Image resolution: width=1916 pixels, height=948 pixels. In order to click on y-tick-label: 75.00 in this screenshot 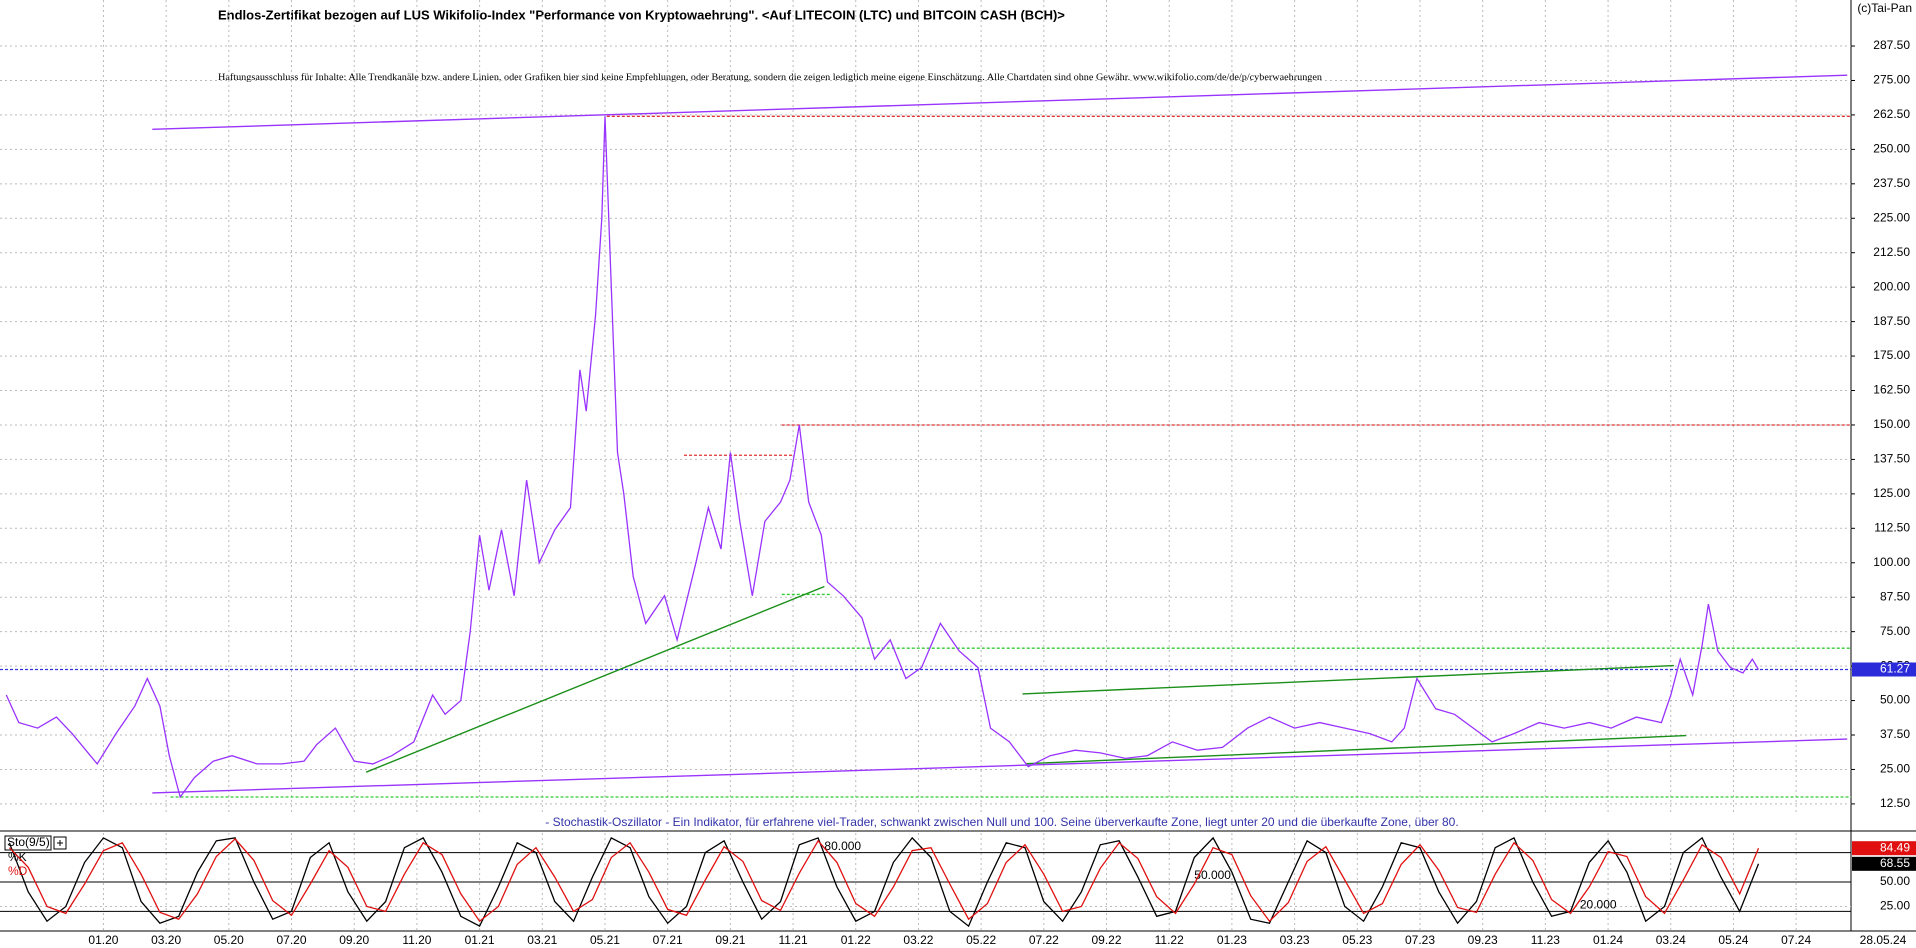, I will do `click(1895, 631)`.